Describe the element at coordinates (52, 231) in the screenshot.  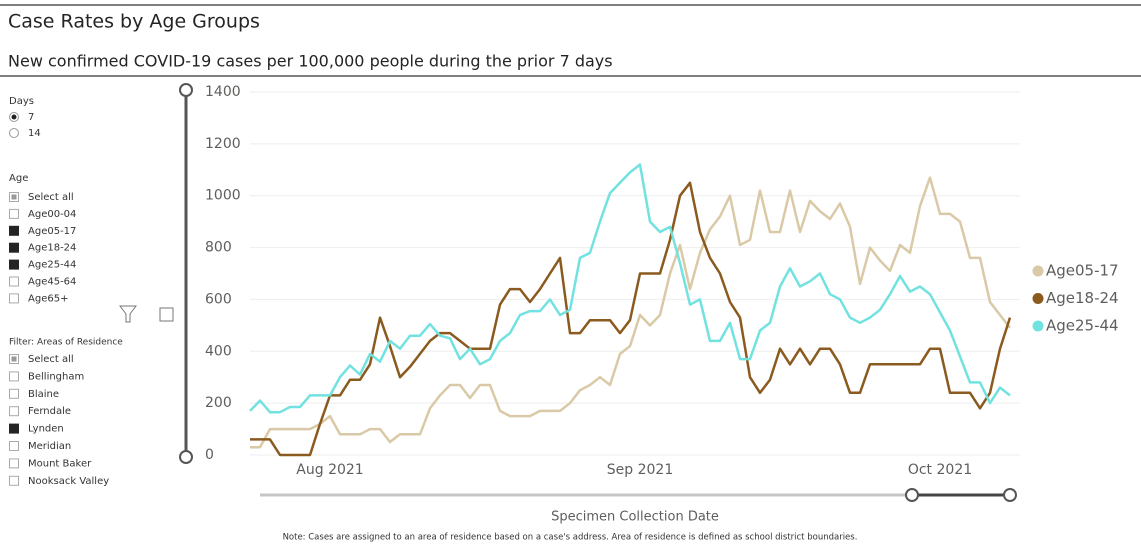
I see `checkbox-label: Age05-17` at that location.